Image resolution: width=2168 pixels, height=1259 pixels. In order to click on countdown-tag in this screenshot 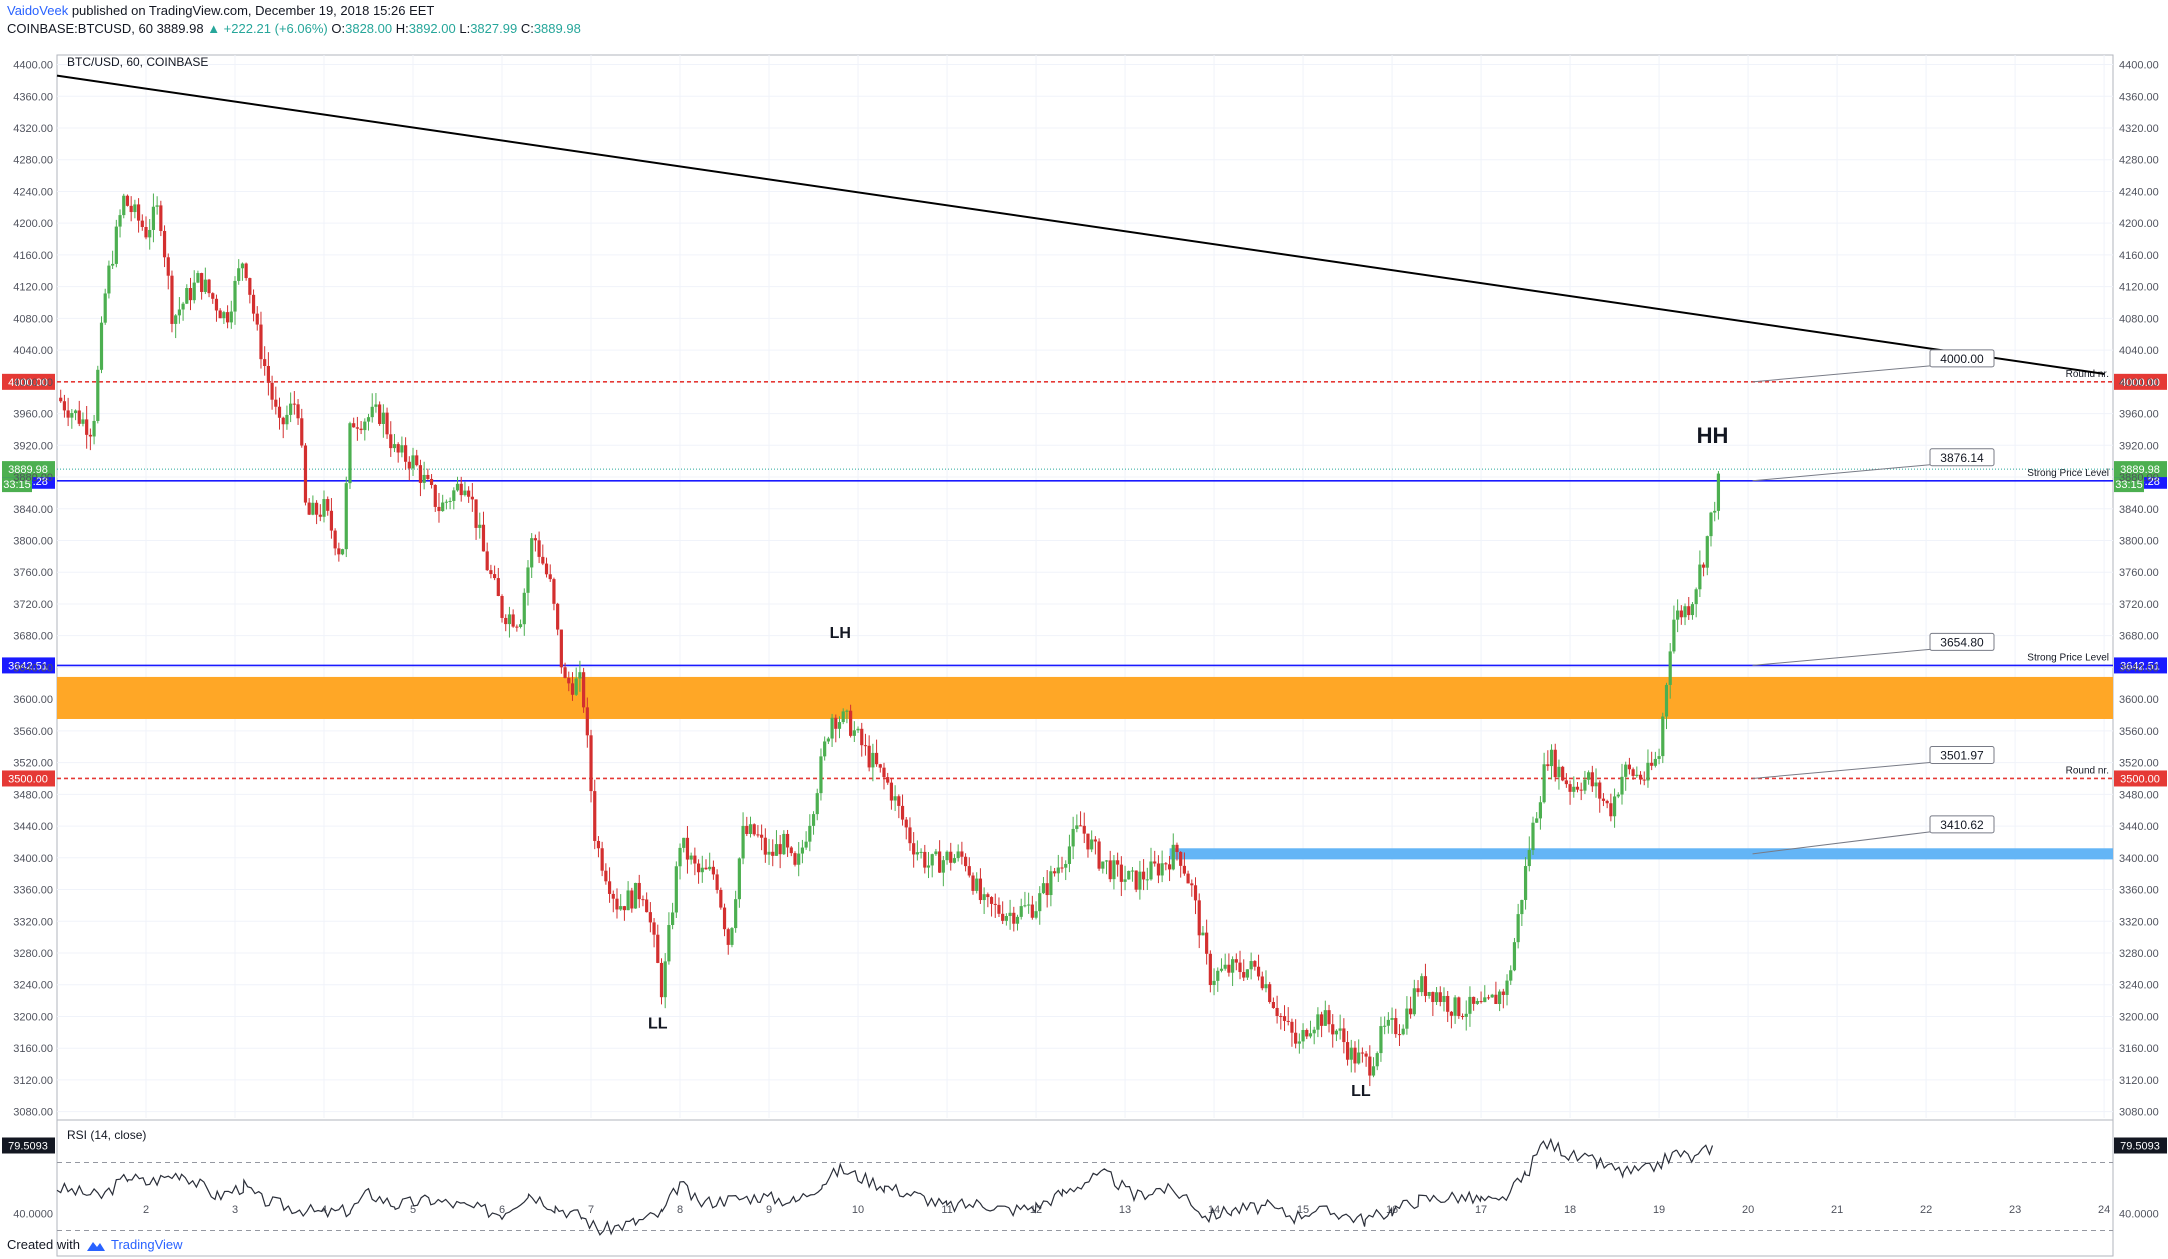, I will do `click(2129, 485)`.